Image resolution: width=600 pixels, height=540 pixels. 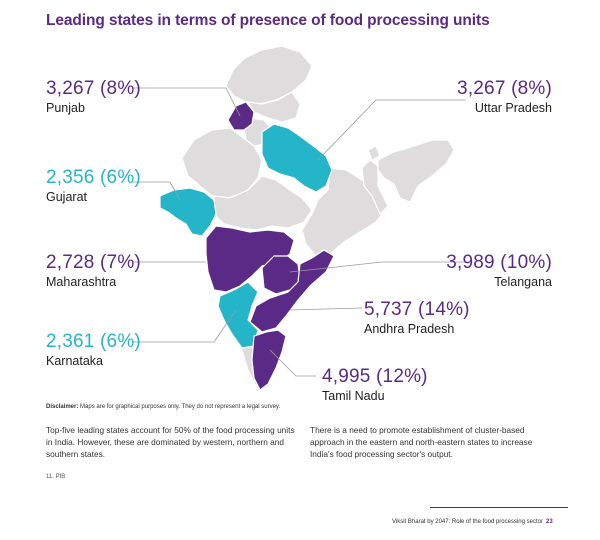 What do you see at coordinates (499, 507) in the screenshot?
I see `footer-divider` at bounding box center [499, 507].